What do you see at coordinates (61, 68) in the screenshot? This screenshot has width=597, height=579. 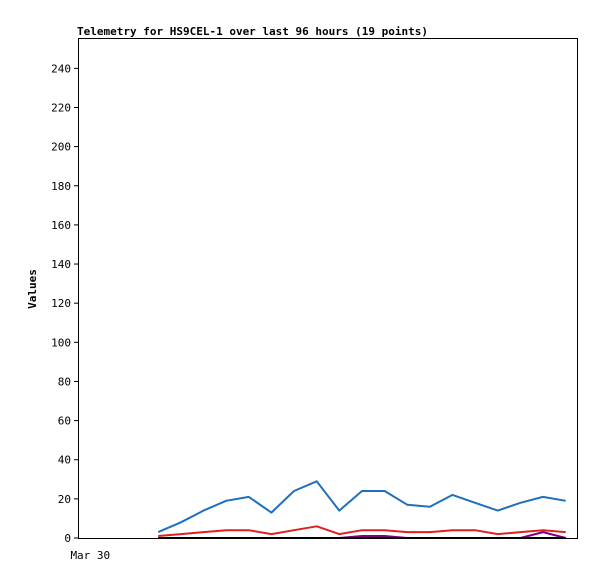 I see `y-tick-label: 240` at bounding box center [61, 68].